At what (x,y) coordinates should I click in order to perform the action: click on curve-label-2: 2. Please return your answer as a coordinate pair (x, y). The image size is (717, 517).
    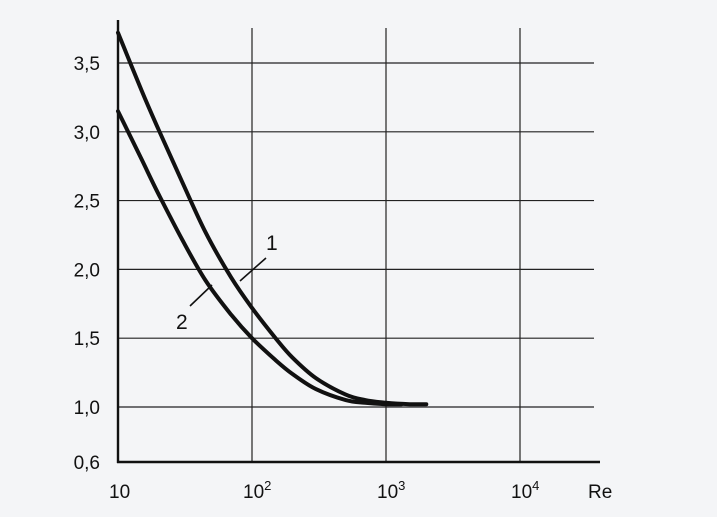
    Looking at the image, I should click on (182, 322).